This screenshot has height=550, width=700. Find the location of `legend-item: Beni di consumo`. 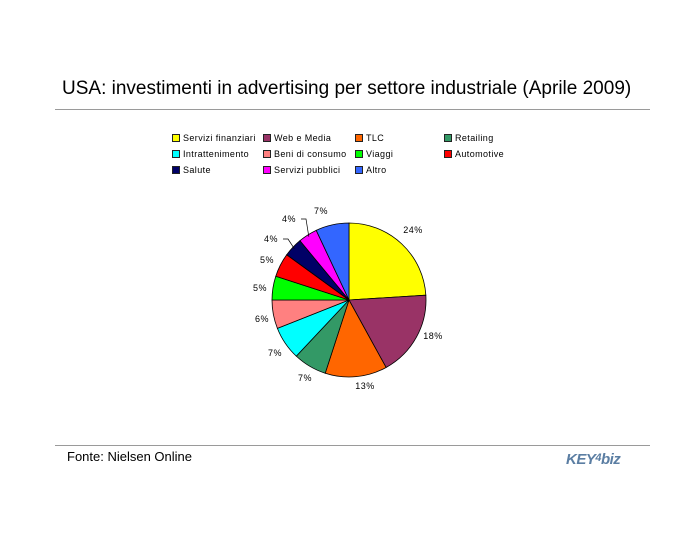

legend-item: Beni di consumo is located at coordinates (309, 153).